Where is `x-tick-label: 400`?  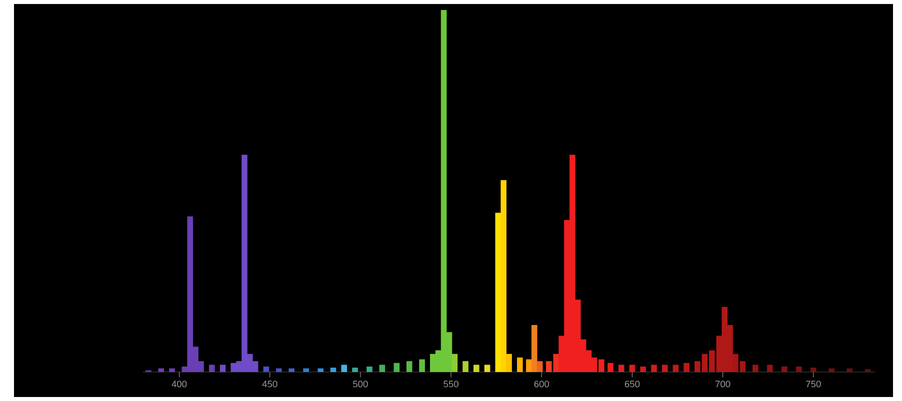 x-tick-label: 400 is located at coordinates (179, 384).